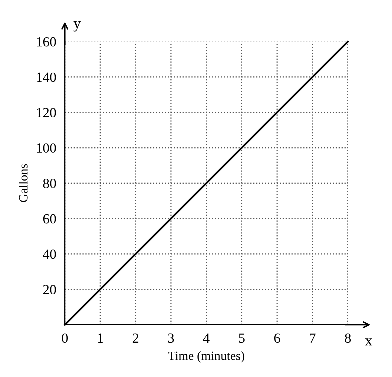 This screenshot has height=377, width=392. I want to click on x-axis-title: Time (minutes), so click(206, 357).